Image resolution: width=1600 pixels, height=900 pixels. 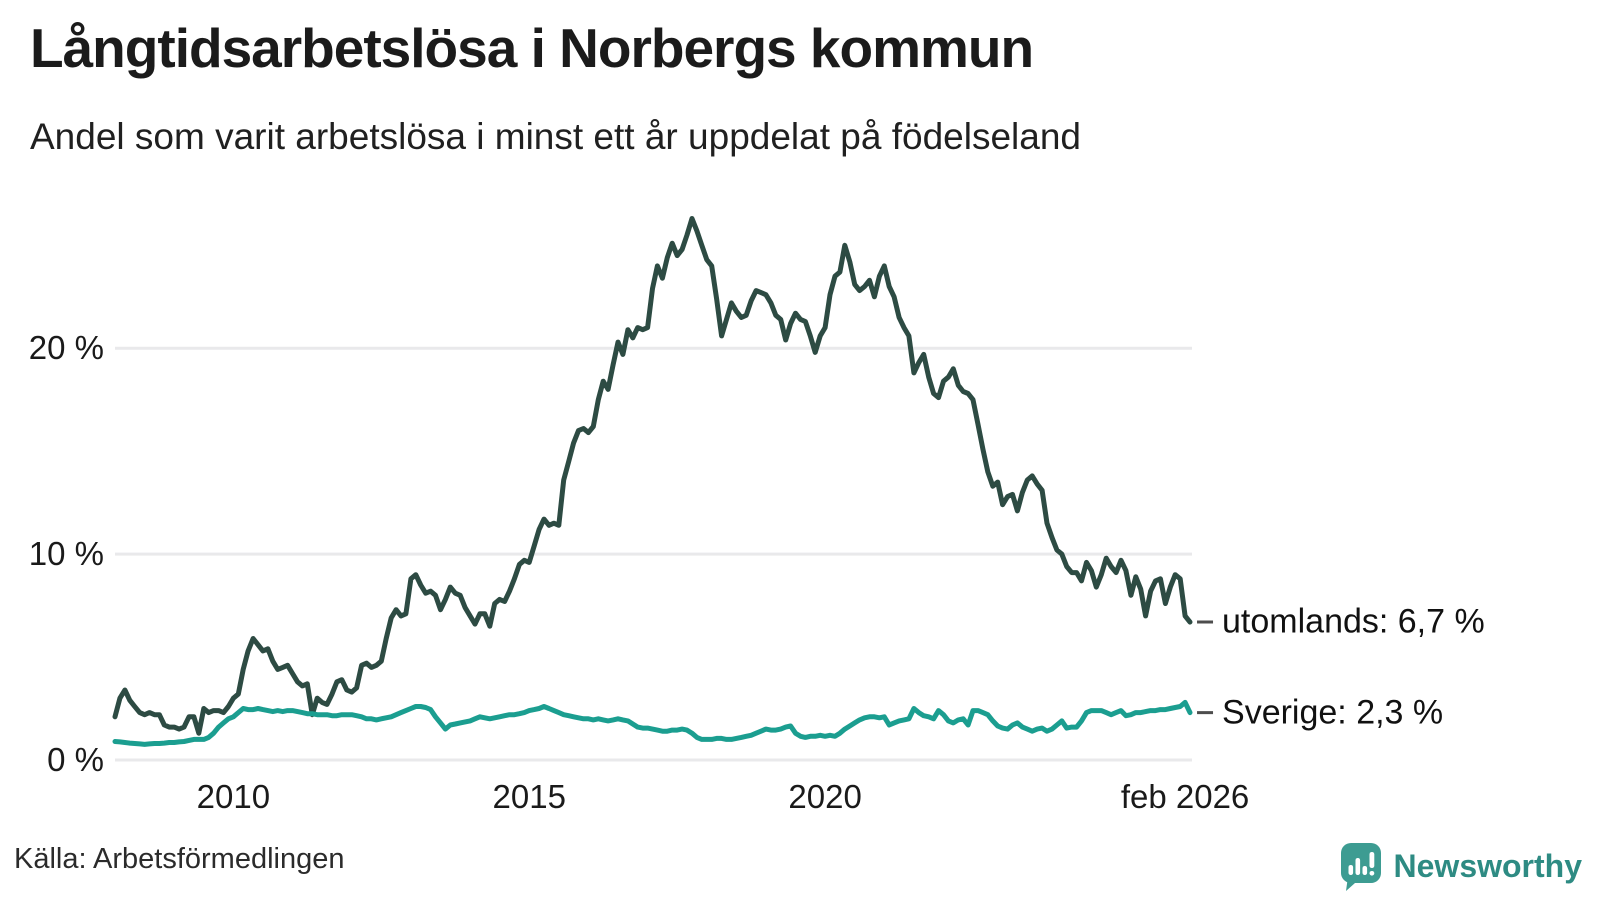 What do you see at coordinates (1353, 621) in the screenshot?
I see `series-end-label-utomlands: utomlands: 6,7 %` at bounding box center [1353, 621].